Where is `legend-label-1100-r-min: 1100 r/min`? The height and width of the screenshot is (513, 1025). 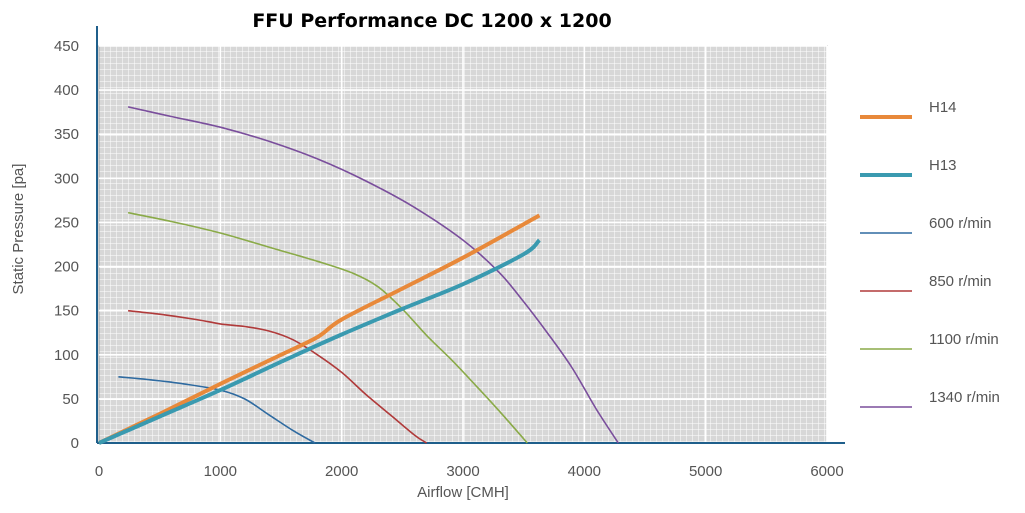 legend-label-1100-r-min: 1100 r/min is located at coordinates (964, 339).